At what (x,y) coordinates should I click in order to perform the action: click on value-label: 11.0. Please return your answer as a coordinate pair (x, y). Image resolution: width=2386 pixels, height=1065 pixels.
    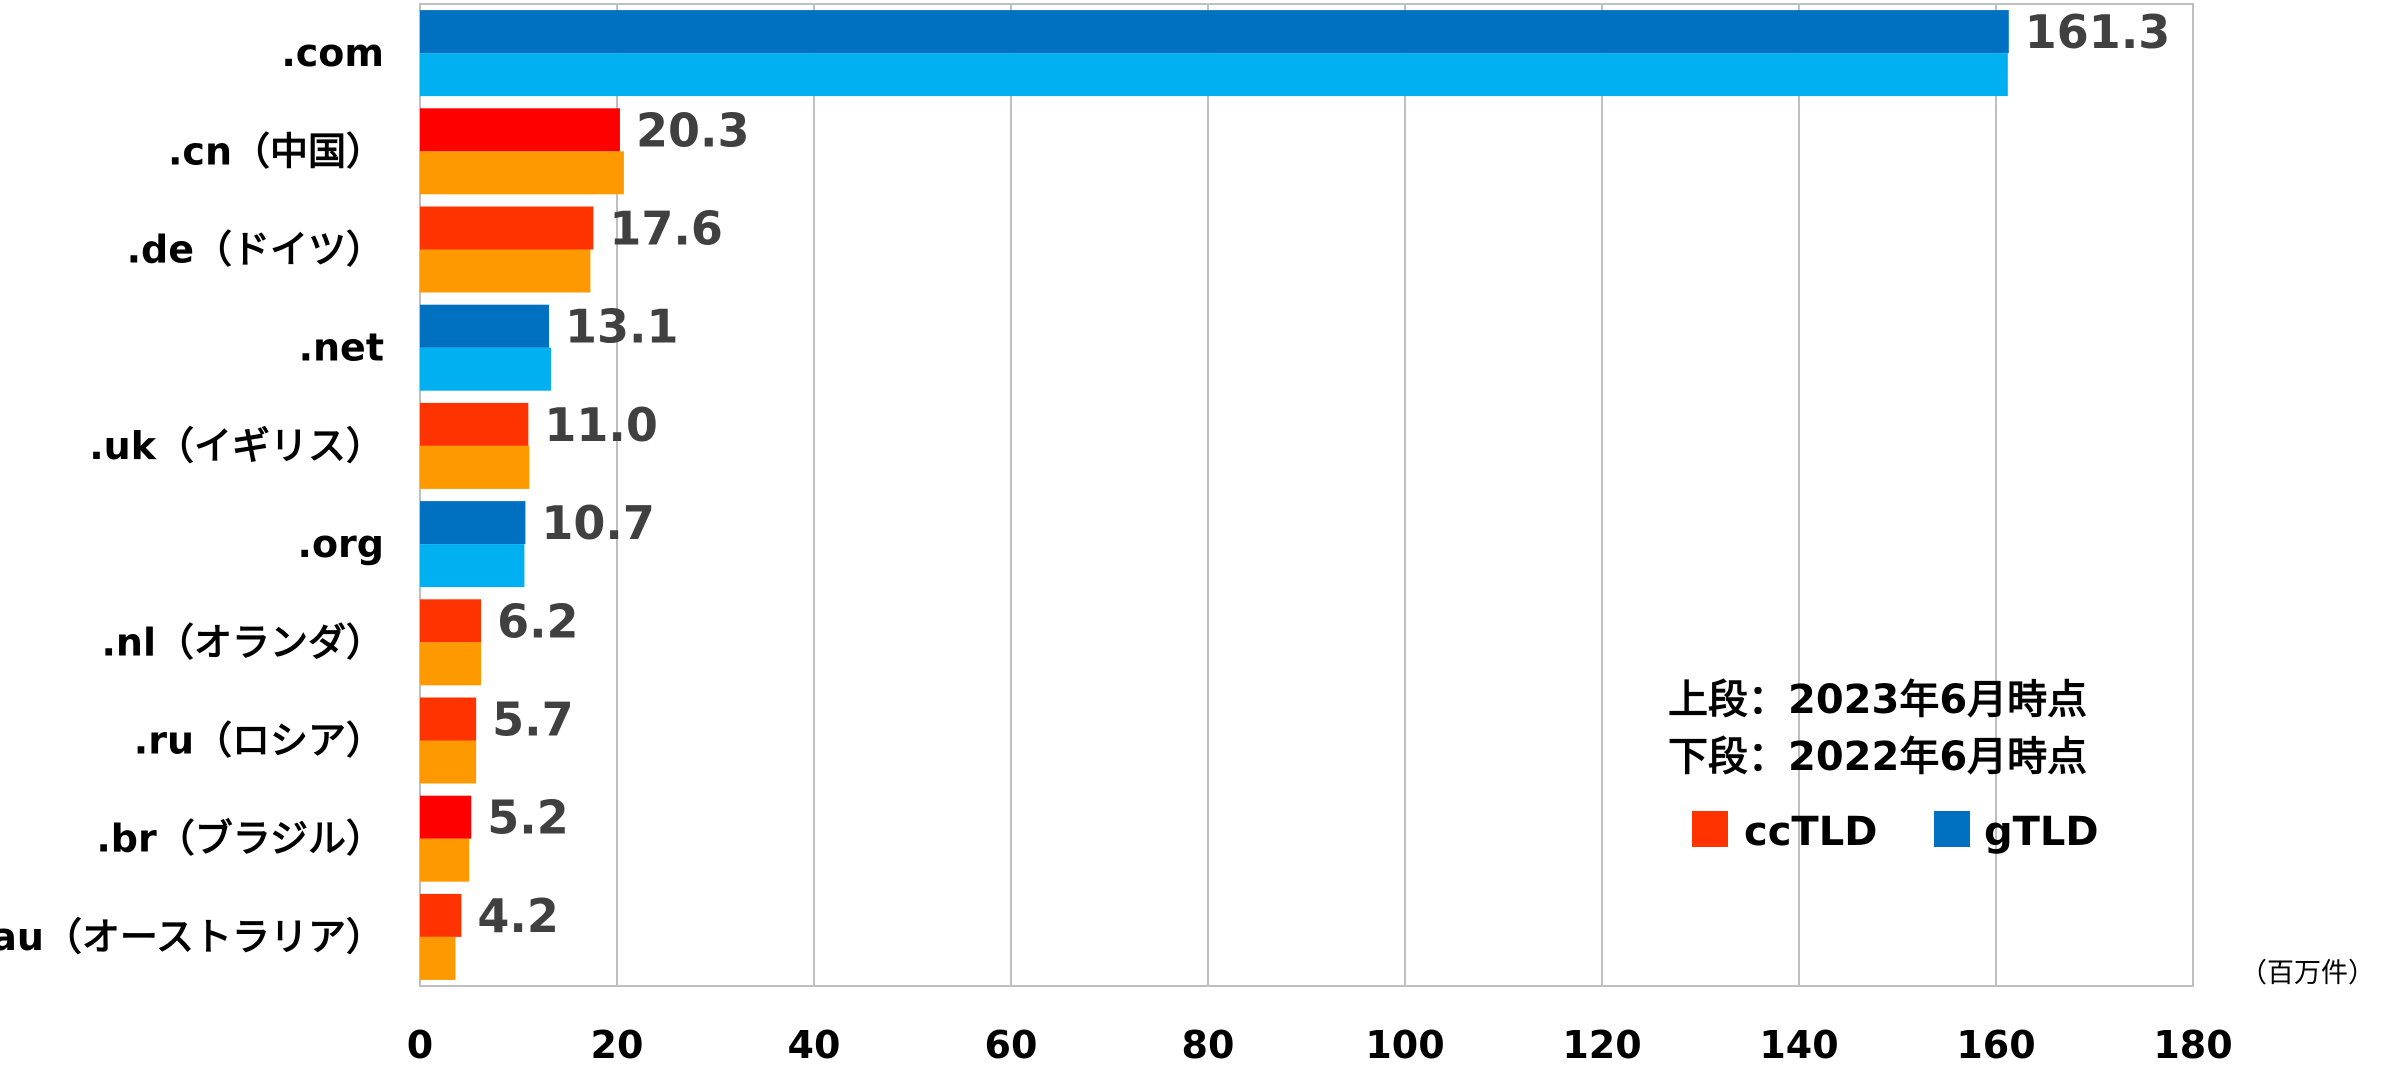
    Looking at the image, I should click on (601, 425).